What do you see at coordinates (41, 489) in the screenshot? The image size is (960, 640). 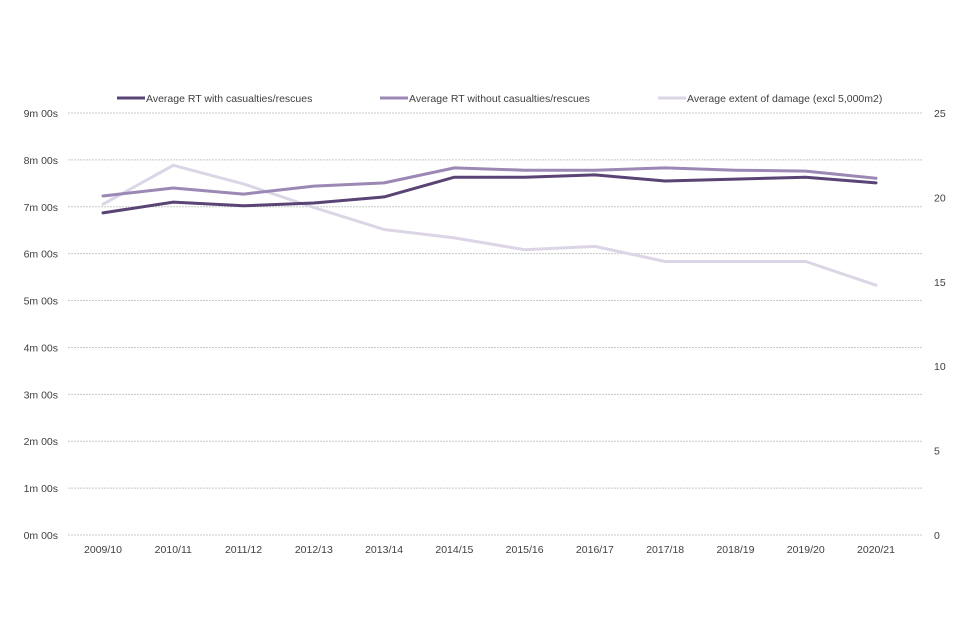 I see `left-tick-label: 1m 00s` at bounding box center [41, 489].